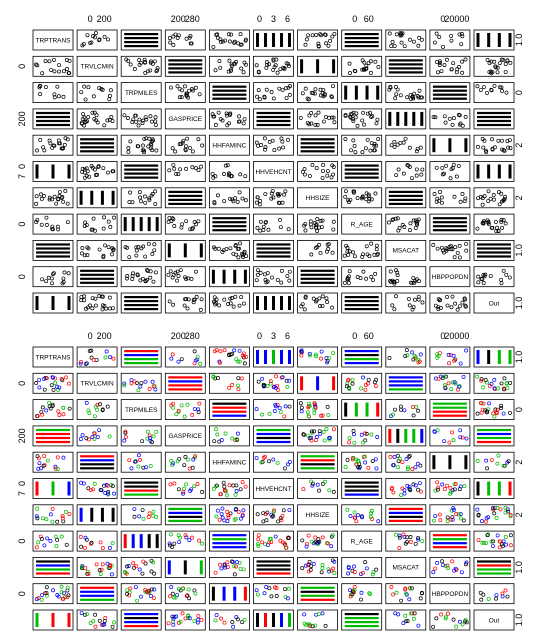 The height and width of the screenshot is (635, 545). I want to click on top-tick-label: 60, so click(369, 336).